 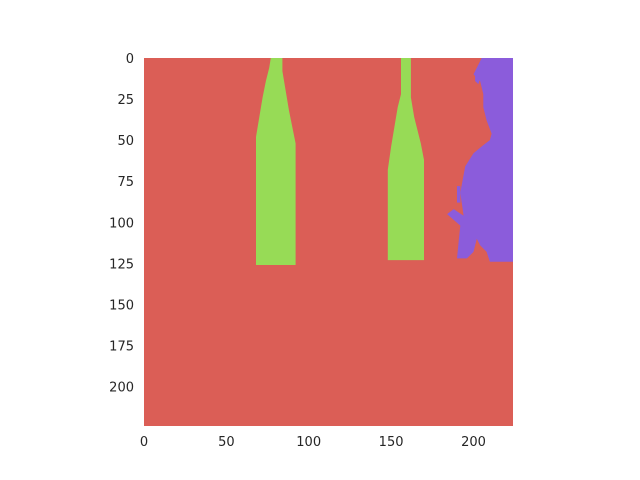 What do you see at coordinates (125, 141) in the screenshot?
I see `y-tick-label: 50` at bounding box center [125, 141].